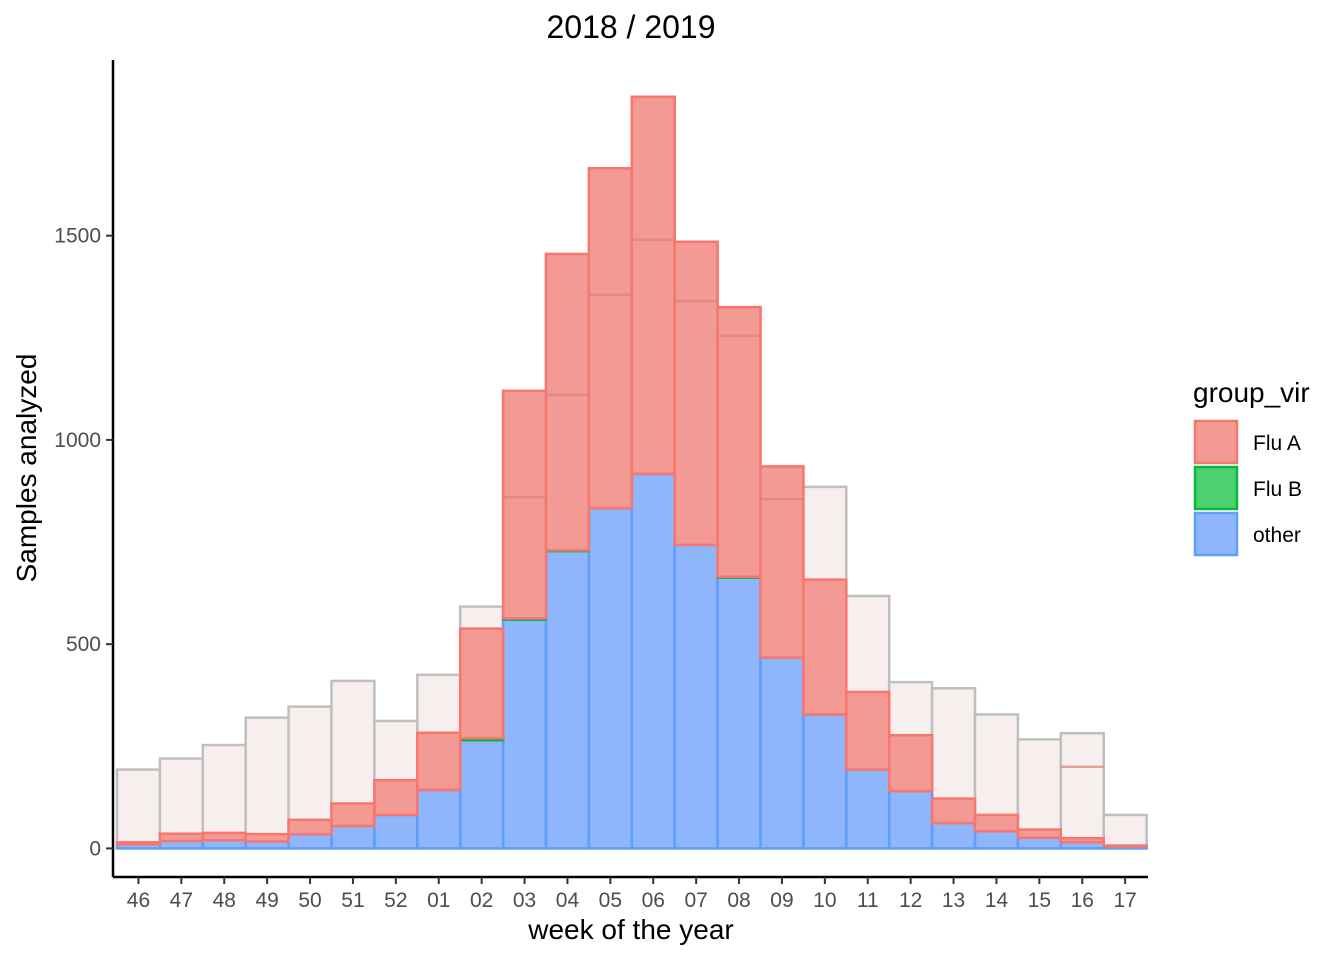 This screenshot has height=960, width=1344. I want to click on x-tick-label-11: 11, so click(868, 900).